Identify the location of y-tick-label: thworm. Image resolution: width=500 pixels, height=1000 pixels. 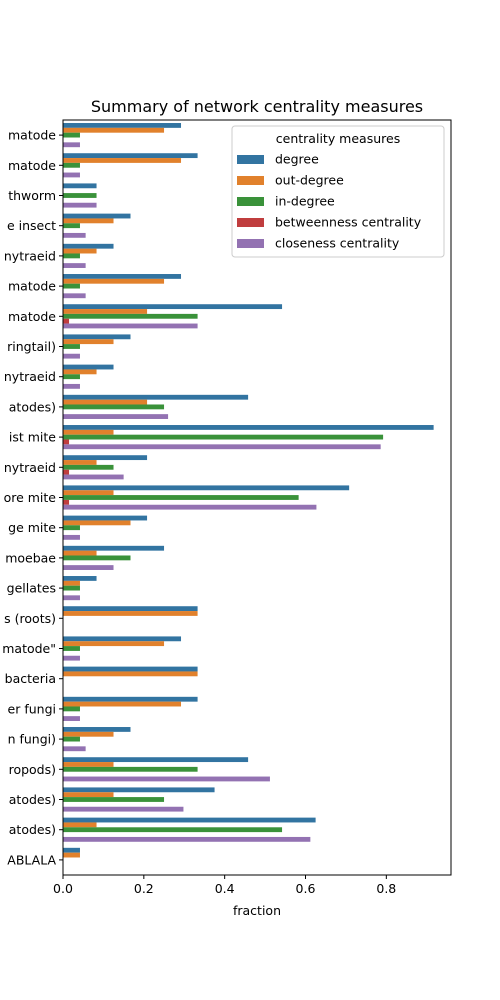
(32, 195).